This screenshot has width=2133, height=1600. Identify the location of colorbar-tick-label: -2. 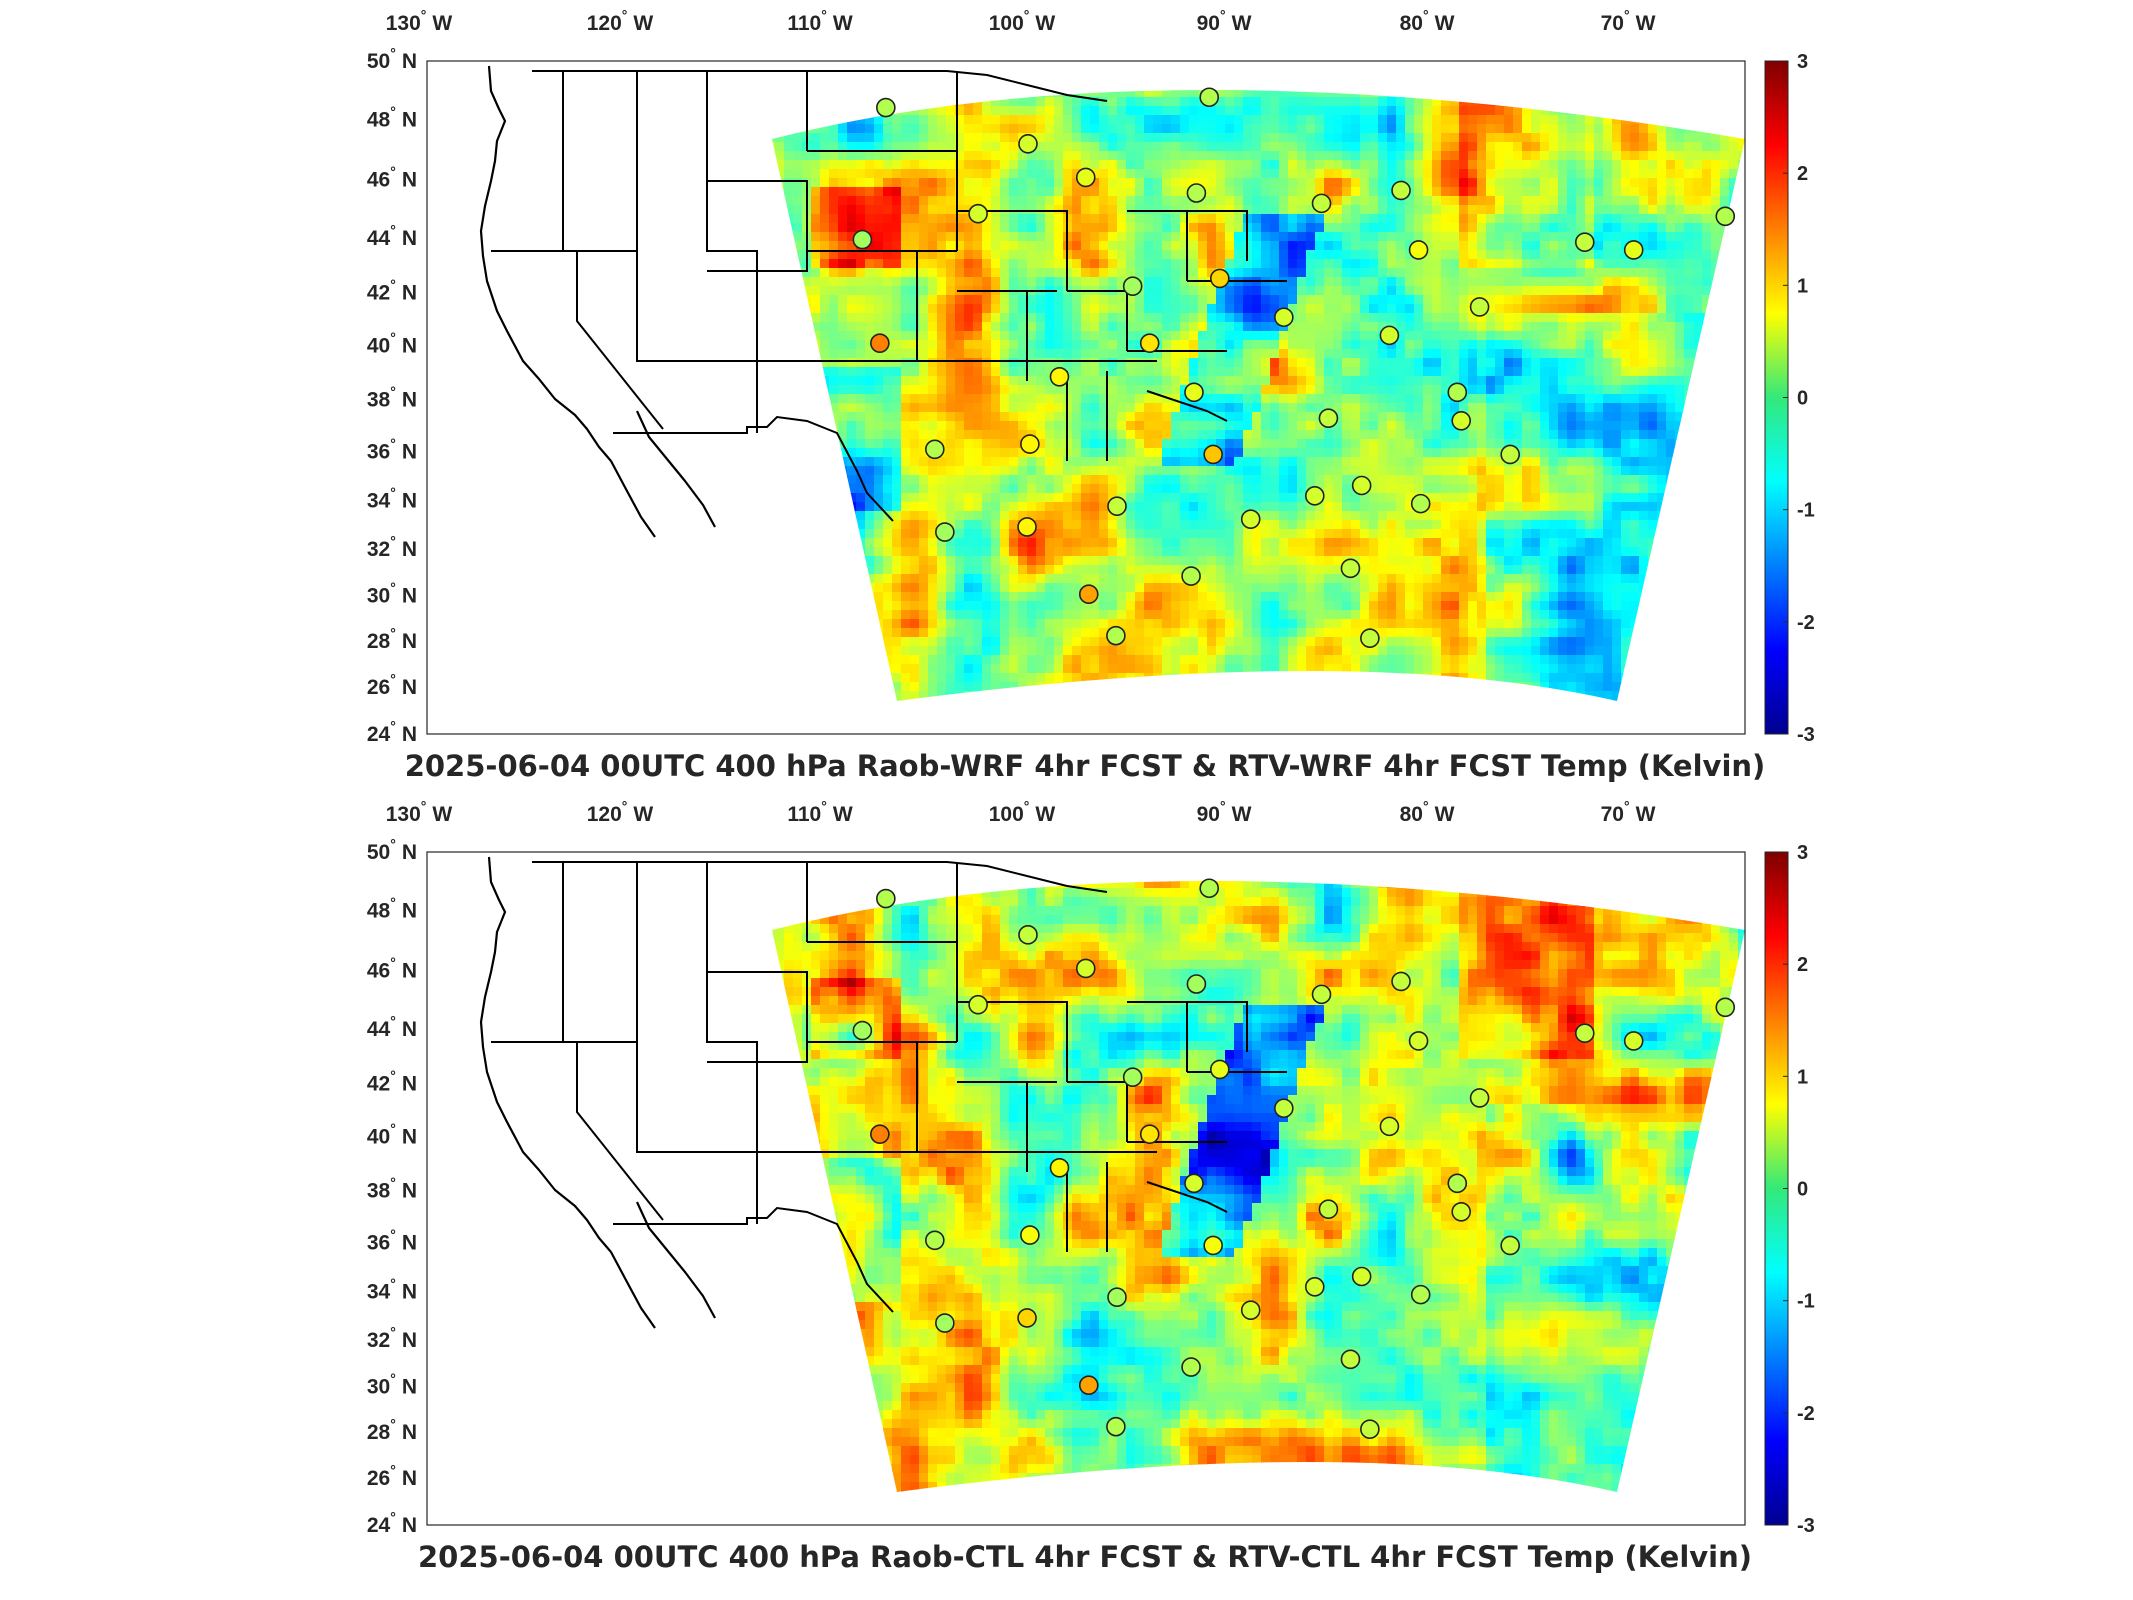
(1806, 623).